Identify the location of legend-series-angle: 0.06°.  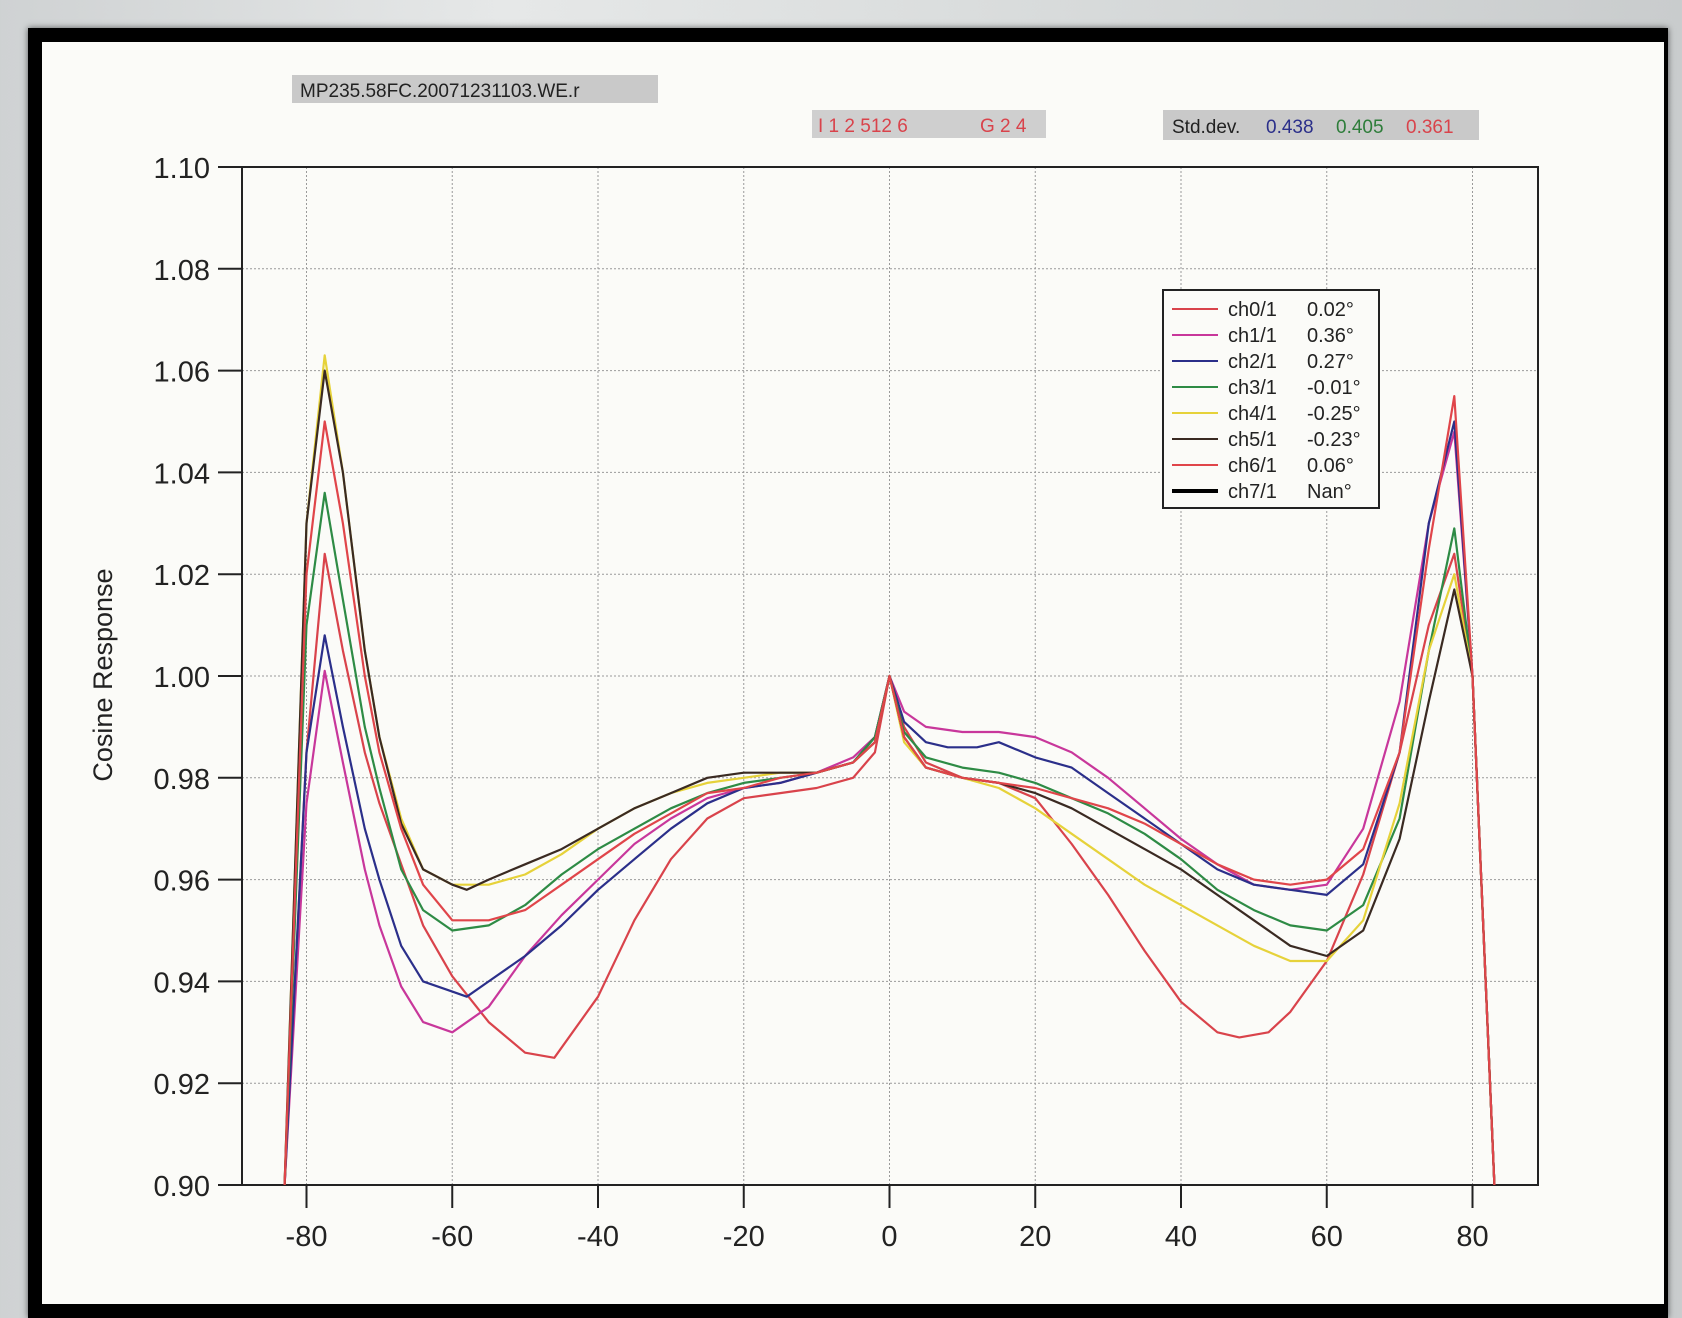
(1330, 466).